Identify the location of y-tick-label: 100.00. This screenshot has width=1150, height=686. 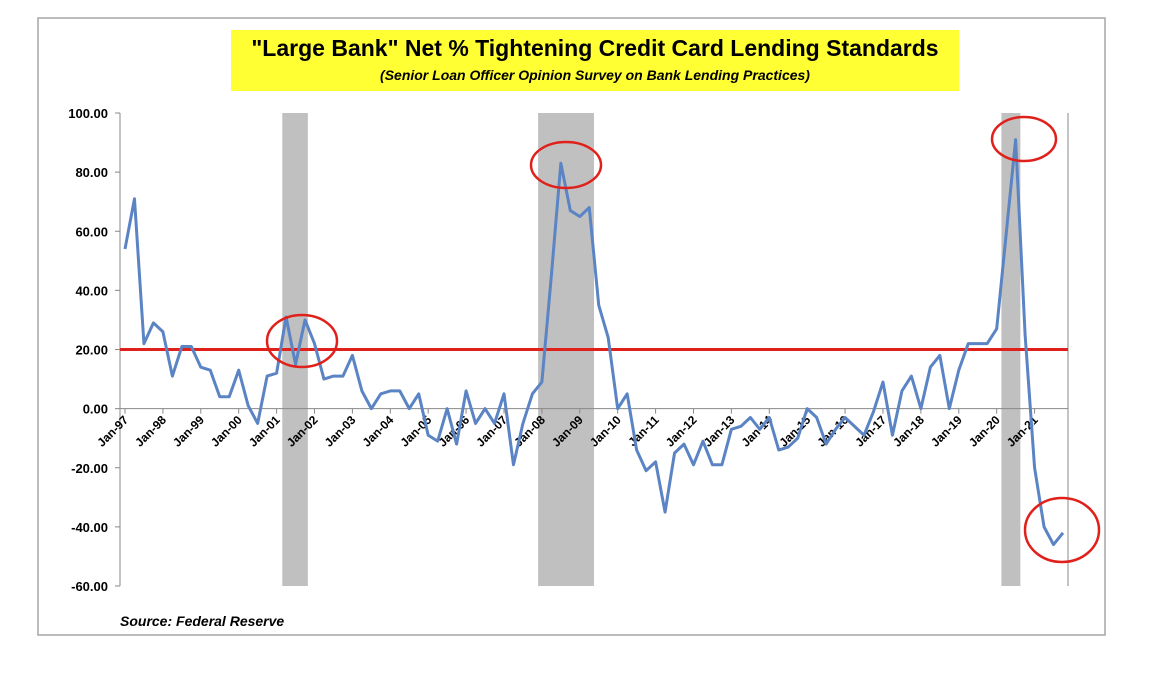
(88, 113).